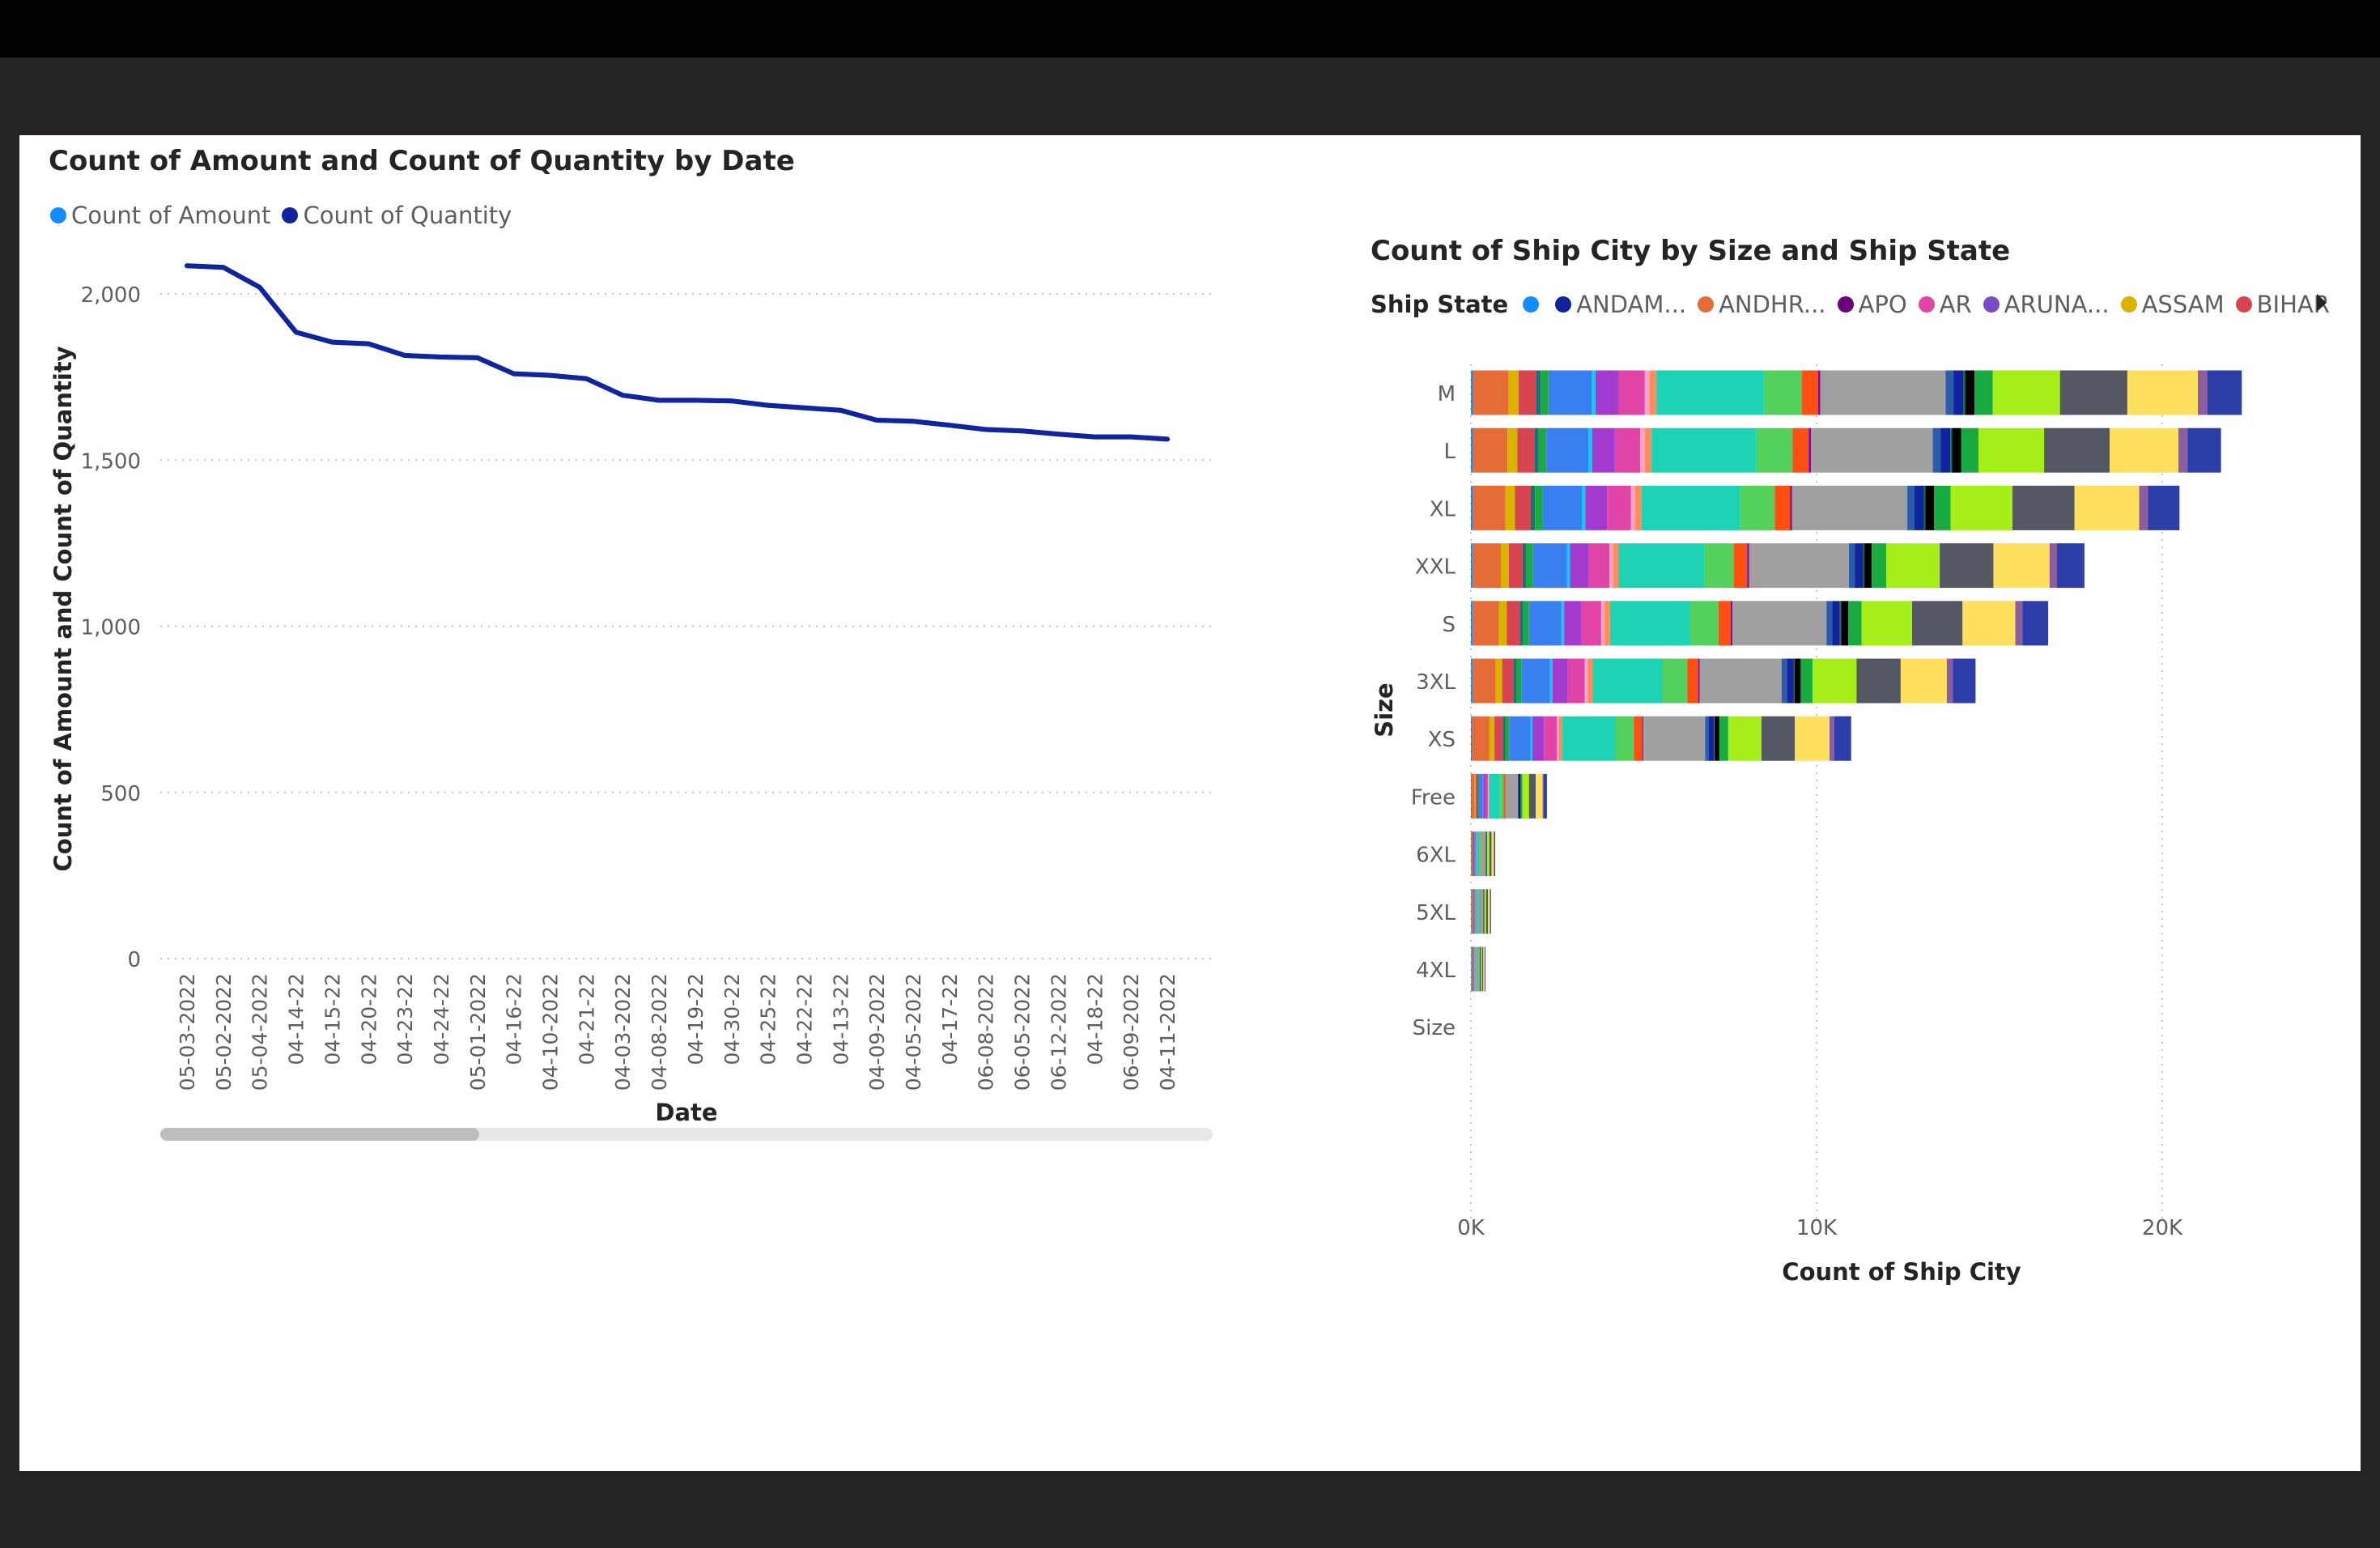 This screenshot has height=1548, width=2380. What do you see at coordinates (63, 608) in the screenshot?
I see `y-axis-title: Count of Amount and Count of Quantity` at bounding box center [63, 608].